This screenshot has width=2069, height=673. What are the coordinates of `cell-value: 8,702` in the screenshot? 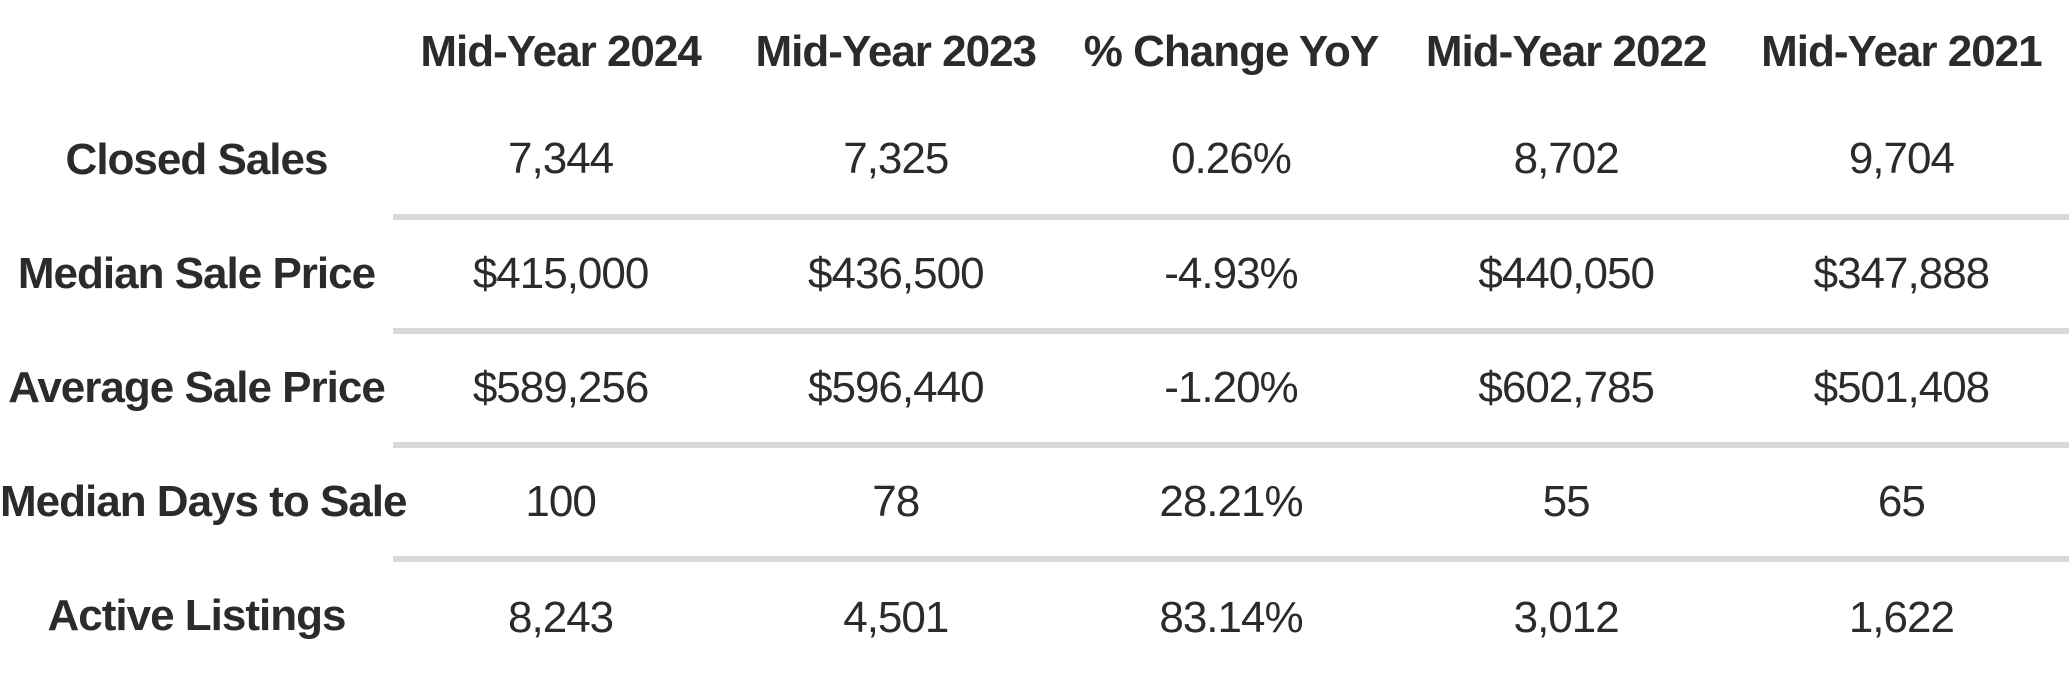 It's located at (1566, 161).